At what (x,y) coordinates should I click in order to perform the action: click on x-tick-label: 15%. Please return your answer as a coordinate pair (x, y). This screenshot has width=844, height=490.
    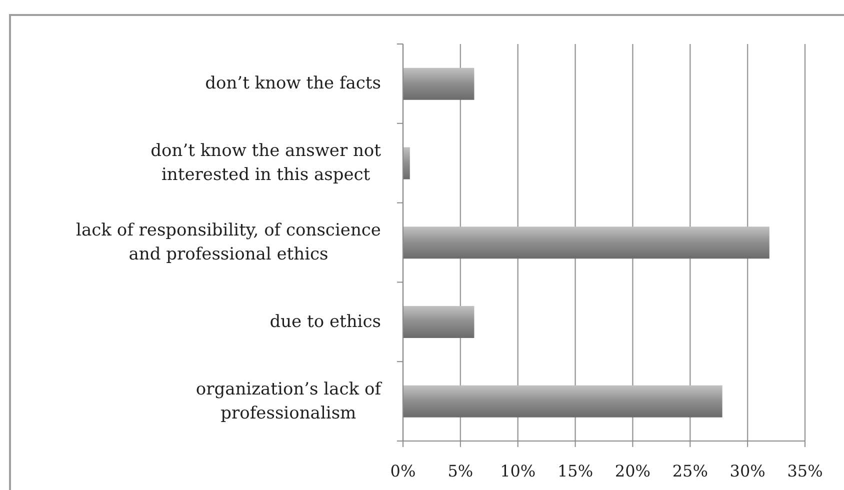
    Looking at the image, I should click on (576, 470).